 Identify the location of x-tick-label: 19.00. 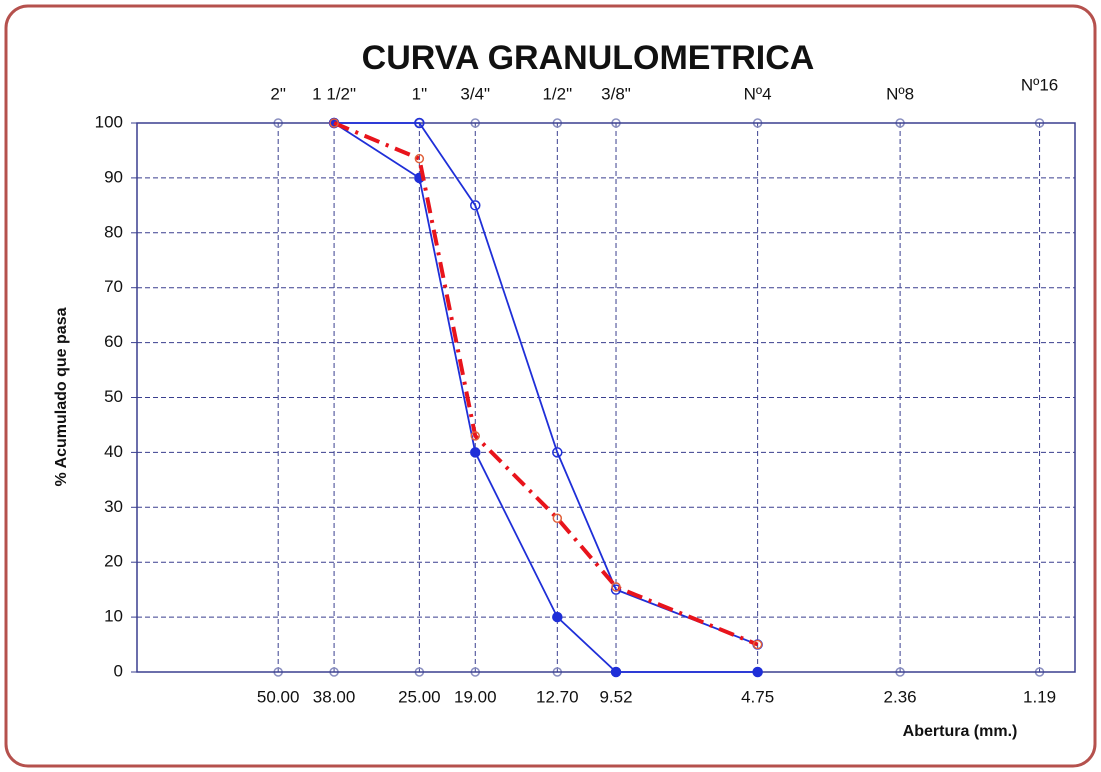
(475, 696).